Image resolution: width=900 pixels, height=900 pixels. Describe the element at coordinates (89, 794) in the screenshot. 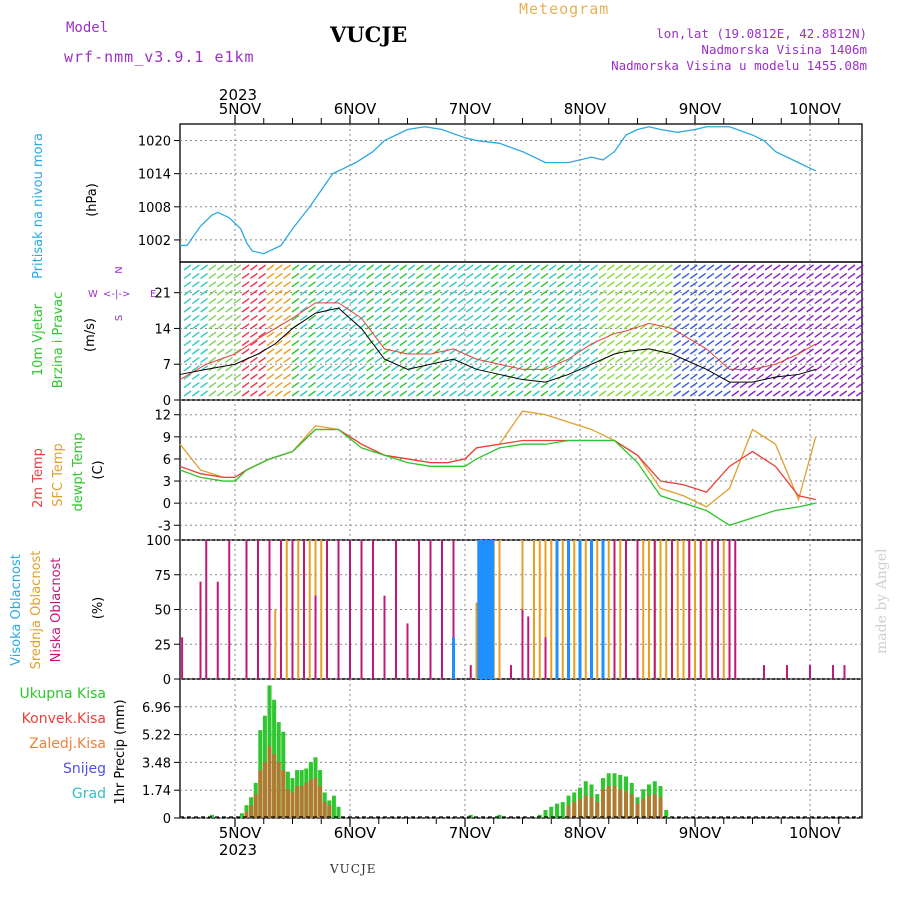

I see `precip-legend-item: Grad` at that location.